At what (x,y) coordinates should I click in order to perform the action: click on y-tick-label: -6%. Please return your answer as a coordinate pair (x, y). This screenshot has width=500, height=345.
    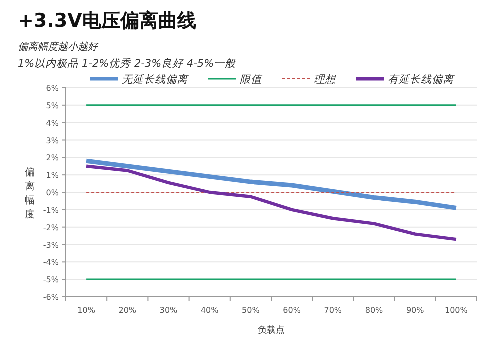
    Looking at the image, I should click on (51, 297).